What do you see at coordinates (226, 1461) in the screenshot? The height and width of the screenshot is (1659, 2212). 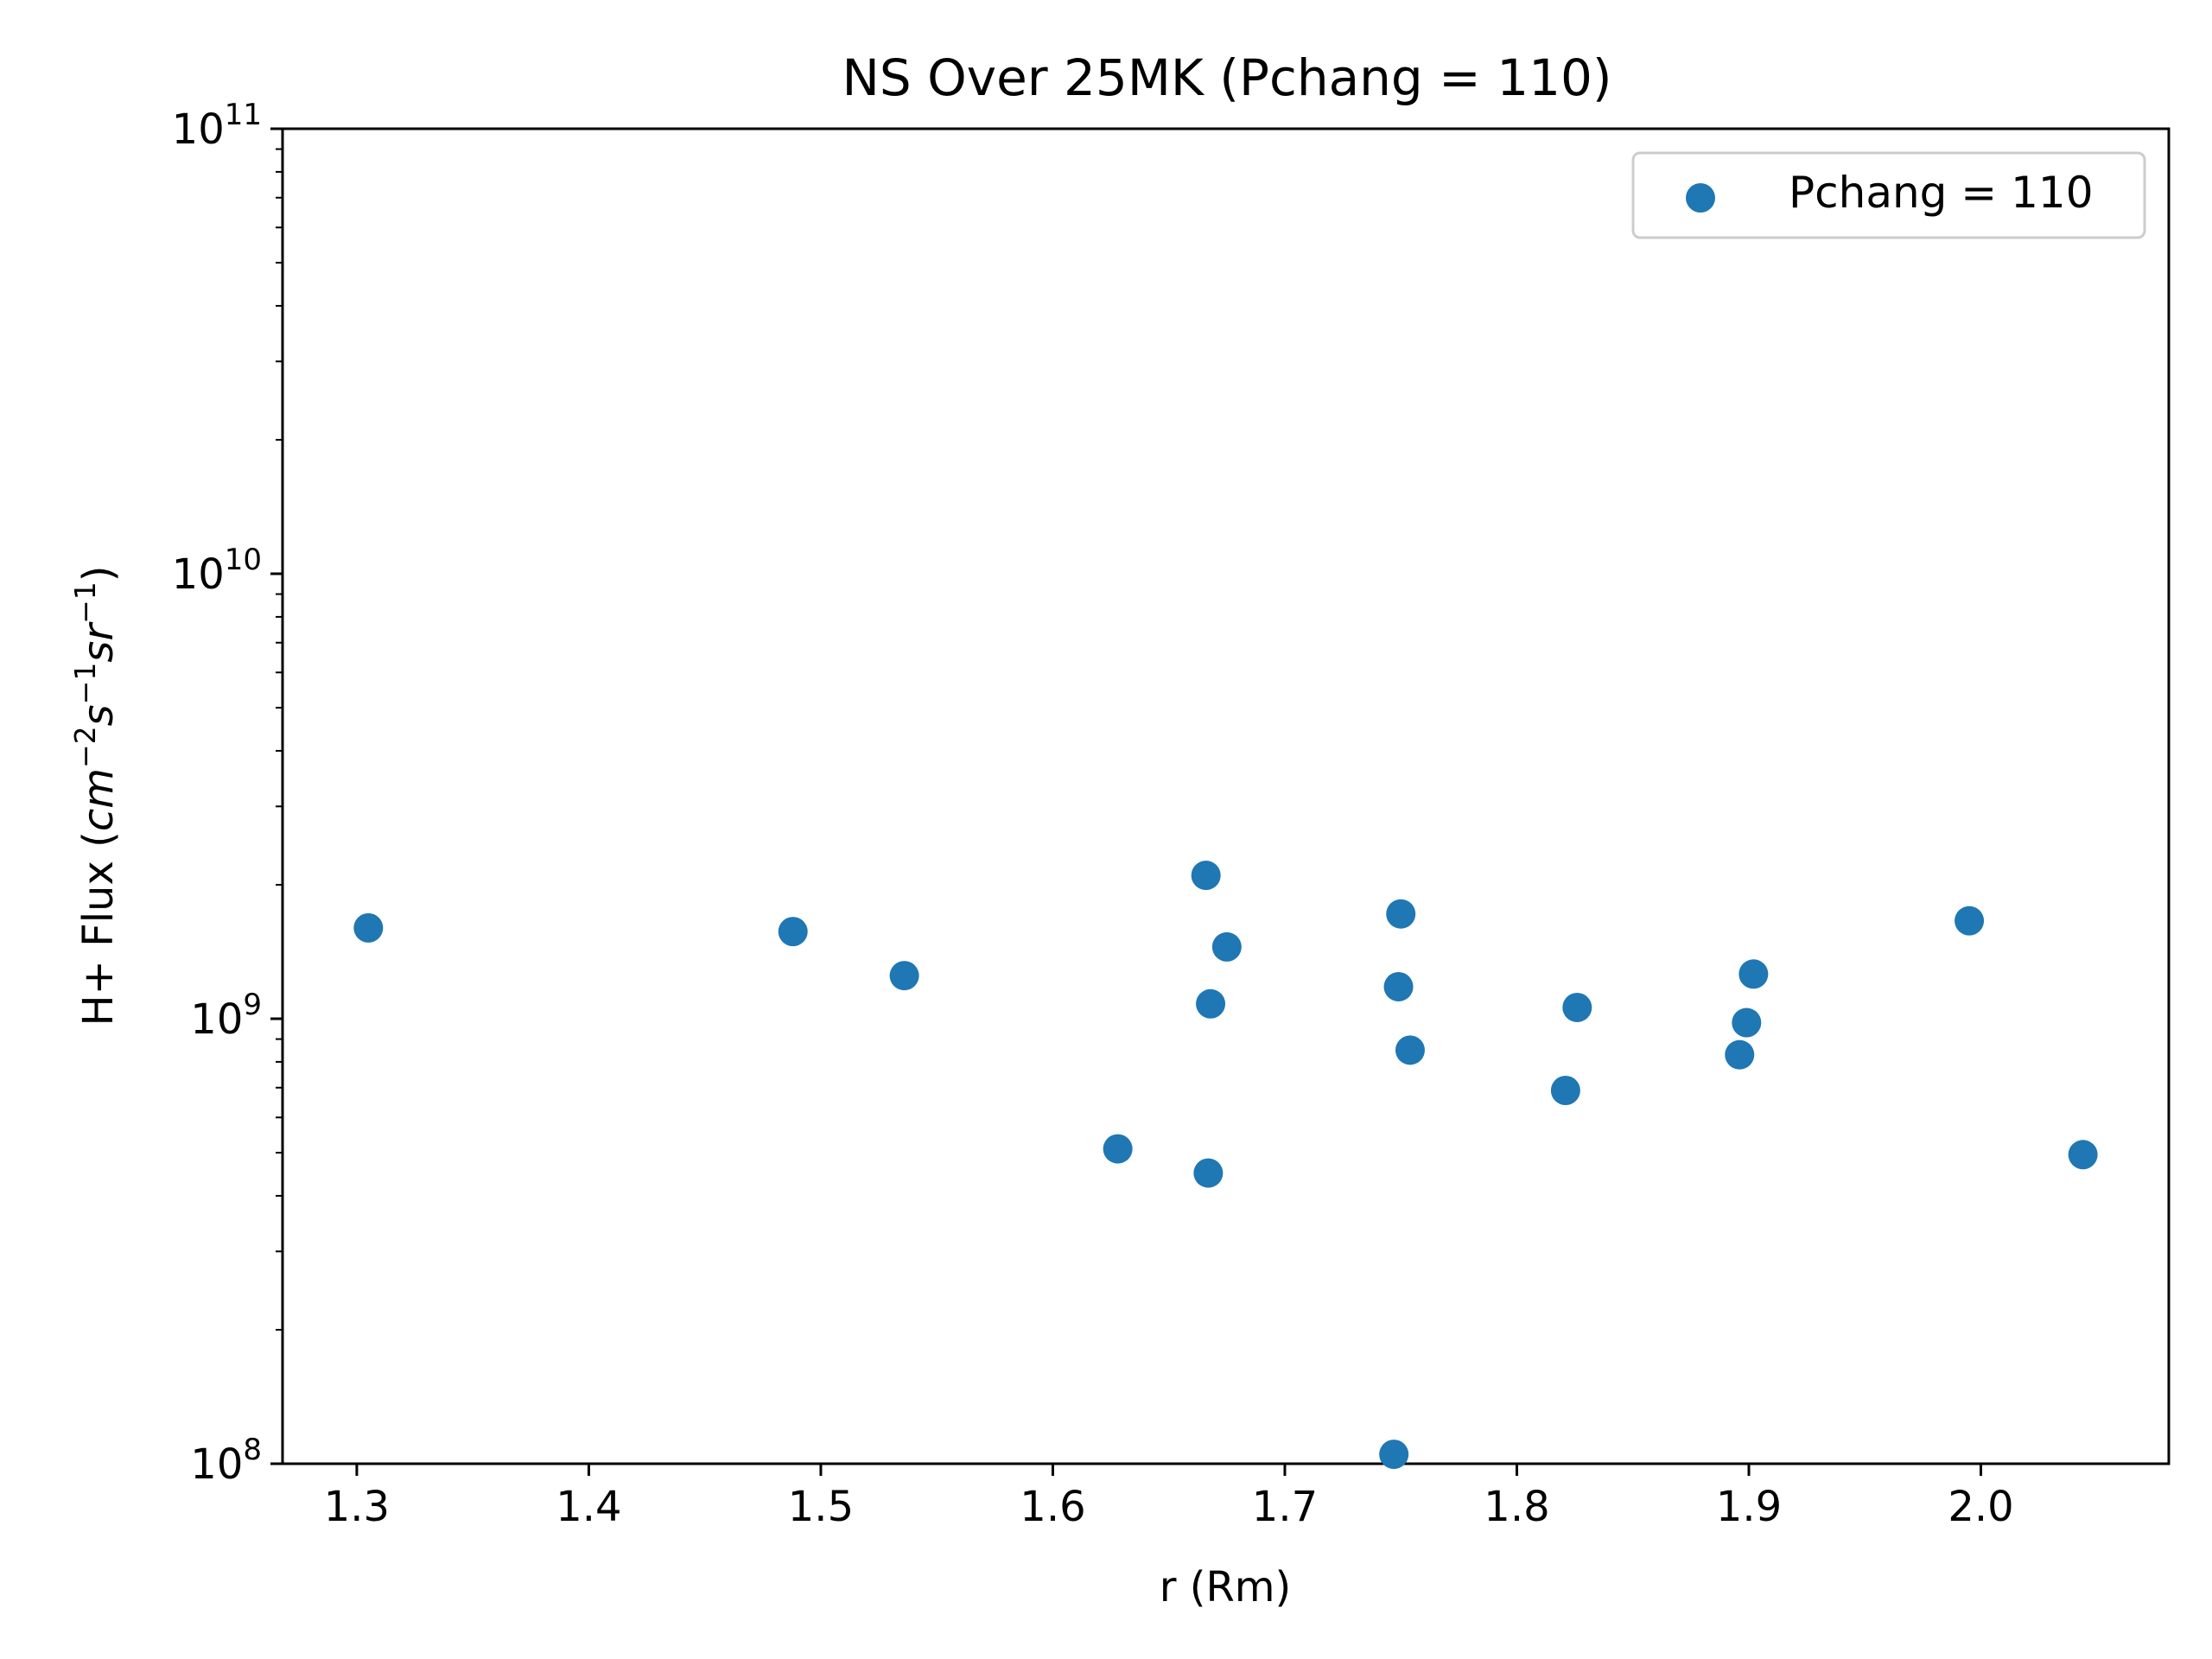 I see `y-tick-label: 10⁸` at bounding box center [226, 1461].